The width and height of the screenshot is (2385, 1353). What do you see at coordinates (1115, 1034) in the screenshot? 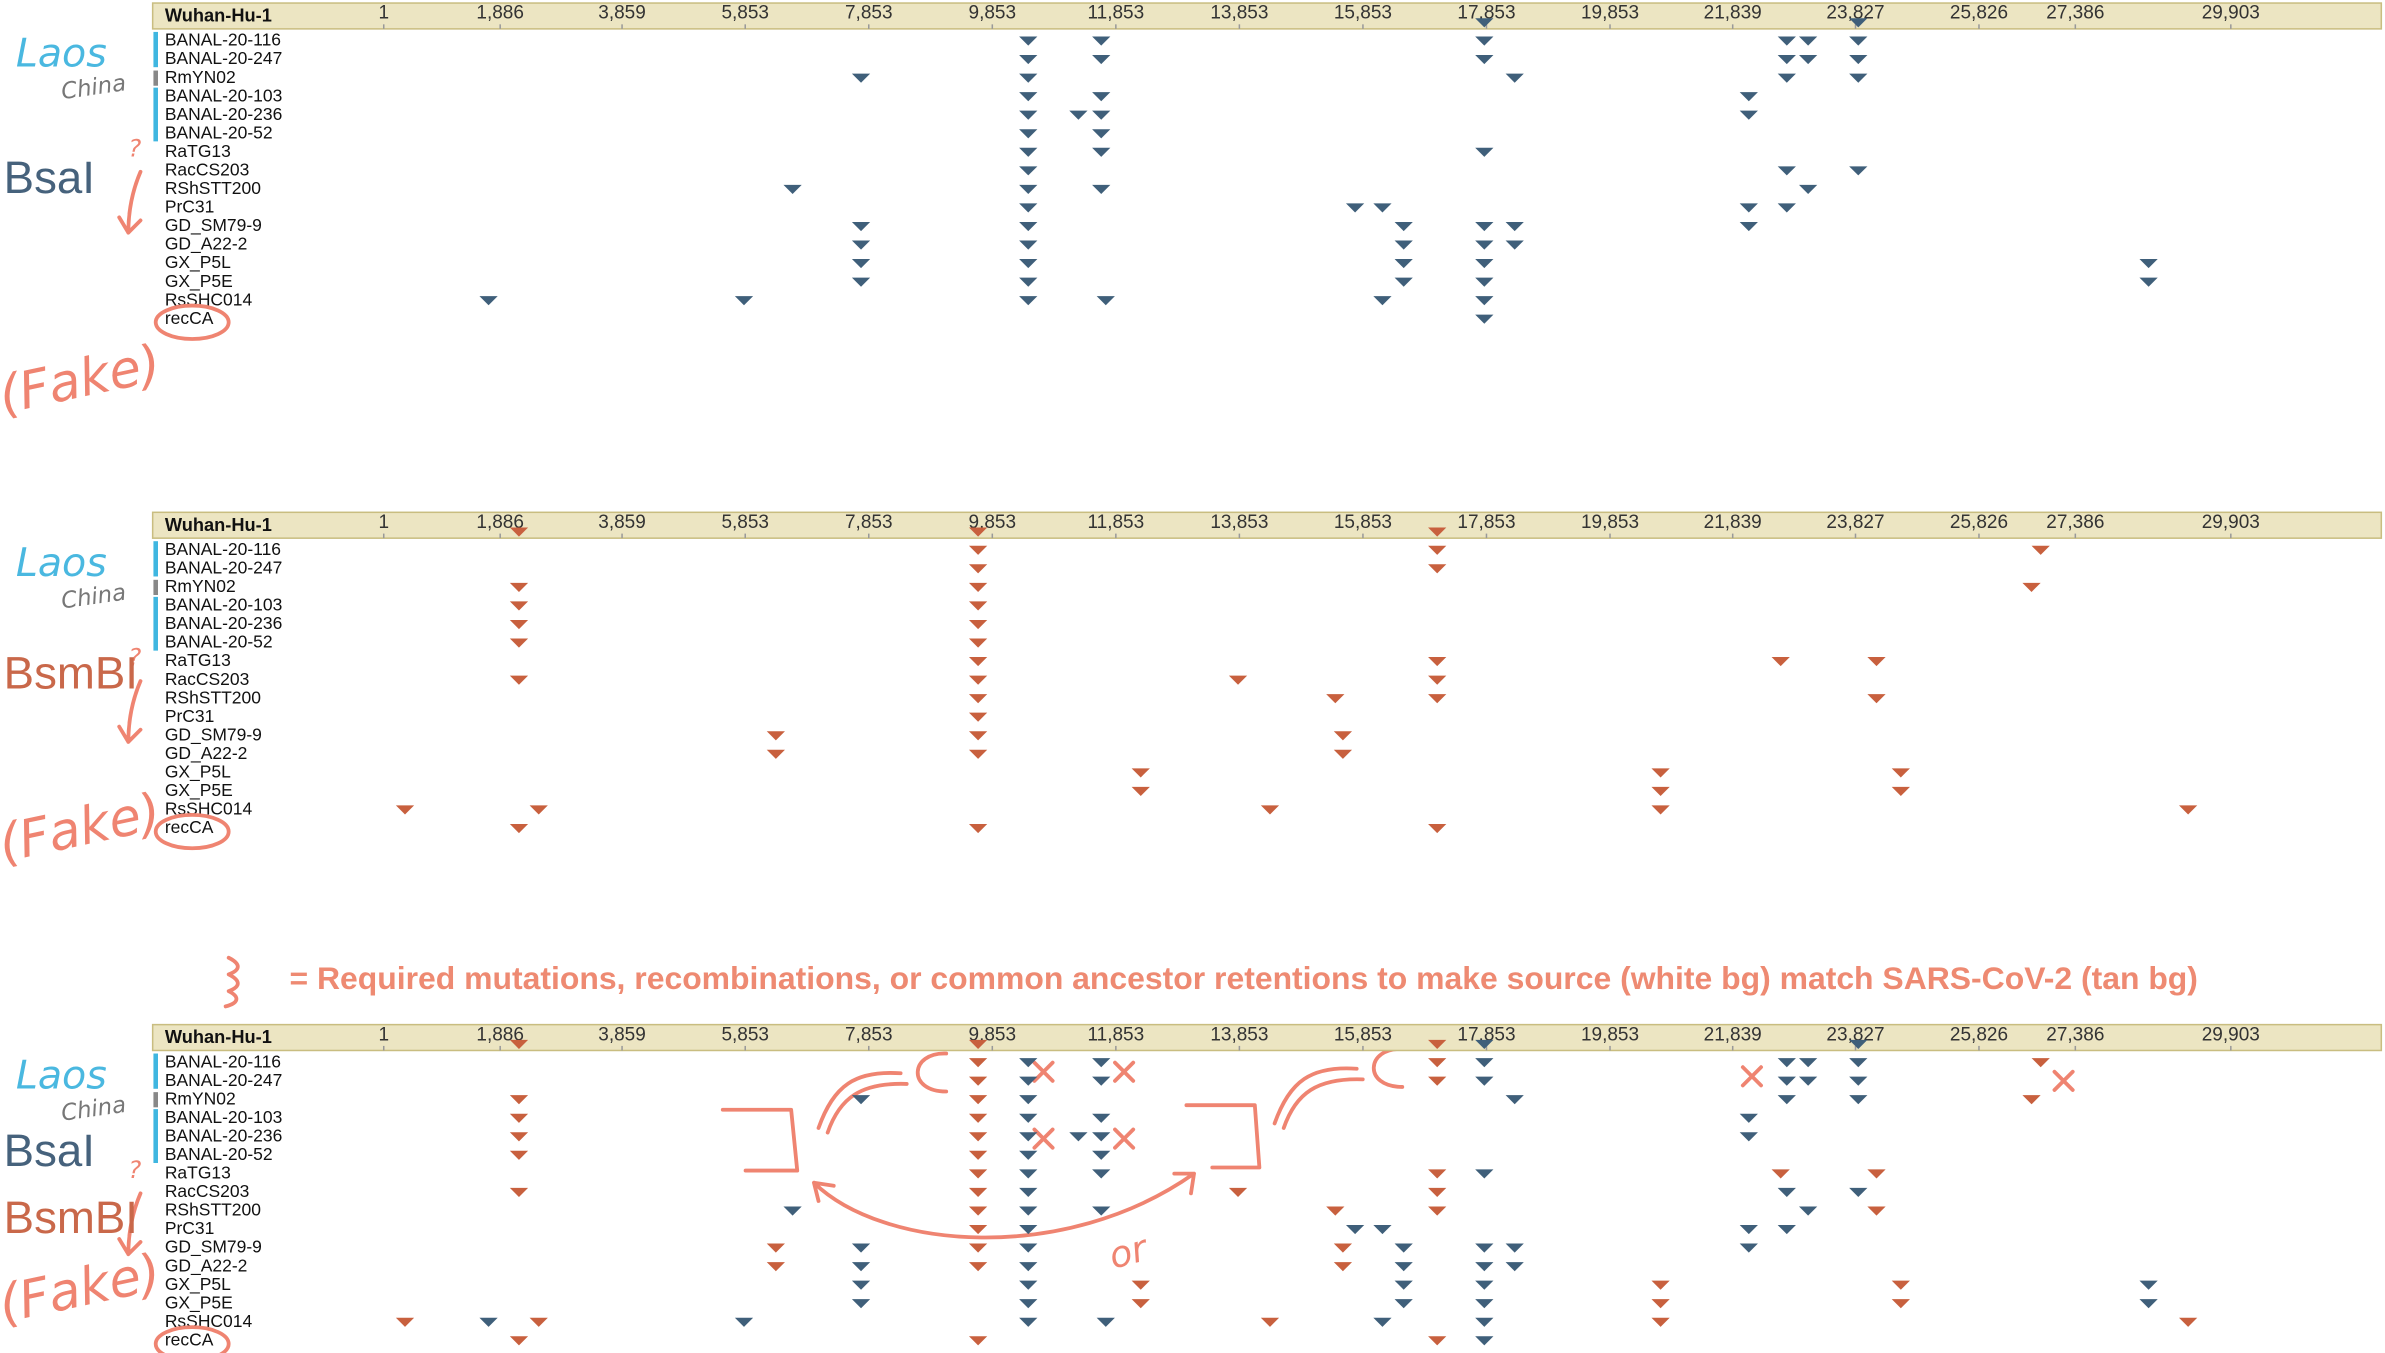
I see `ruler-label: 11,853` at bounding box center [1115, 1034].